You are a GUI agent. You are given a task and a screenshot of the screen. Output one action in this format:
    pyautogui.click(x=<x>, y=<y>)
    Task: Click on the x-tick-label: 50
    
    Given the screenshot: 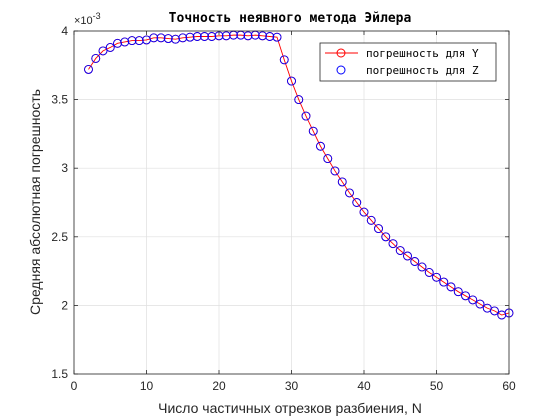 What is the action you would take?
    pyautogui.click(x=437, y=386)
    